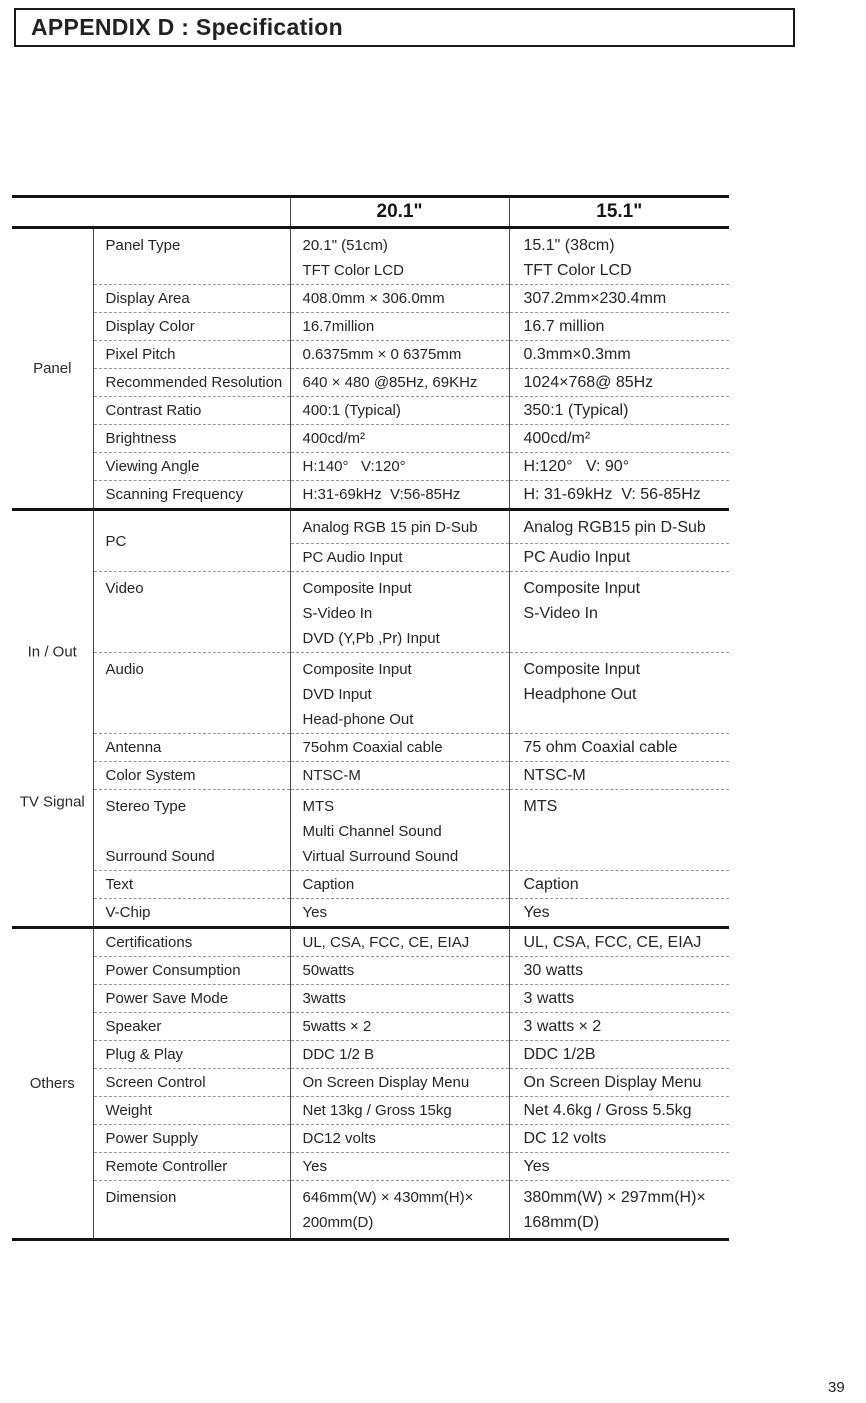 The width and height of the screenshot is (866, 1403). What do you see at coordinates (836, 1387) in the screenshot?
I see `page-number: 39` at bounding box center [836, 1387].